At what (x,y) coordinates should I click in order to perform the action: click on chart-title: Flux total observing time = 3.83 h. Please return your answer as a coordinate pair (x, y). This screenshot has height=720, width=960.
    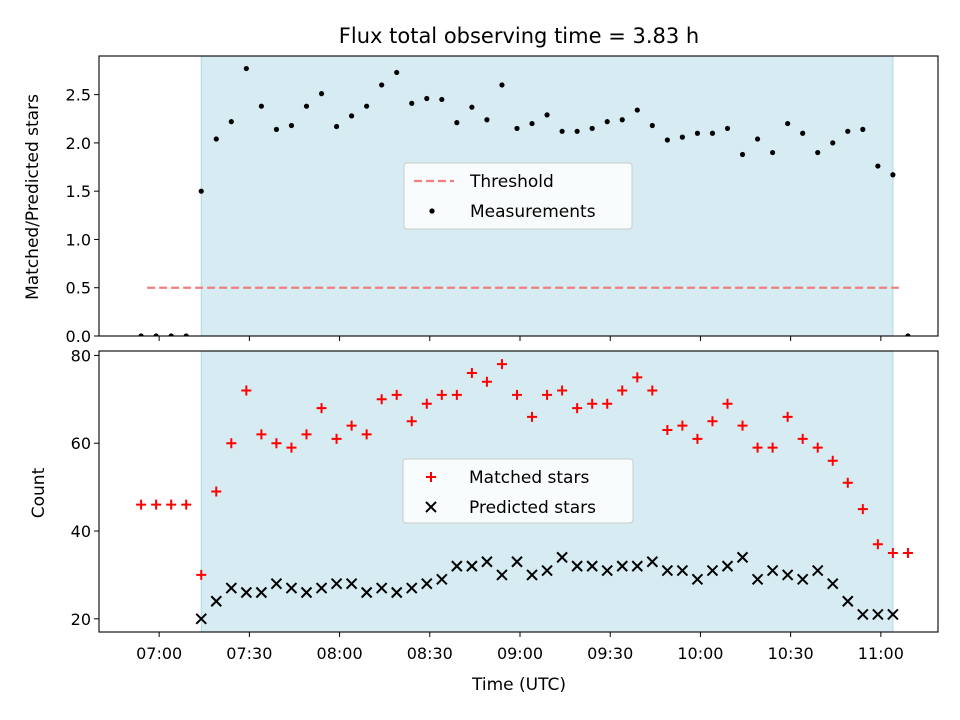
    Looking at the image, I should click on (519, 36).